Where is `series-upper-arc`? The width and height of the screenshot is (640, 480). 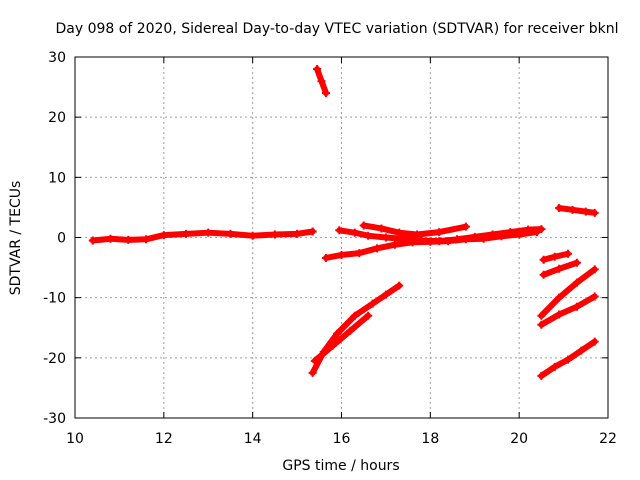 series-upper-arc is located at coordinates (414, 230).